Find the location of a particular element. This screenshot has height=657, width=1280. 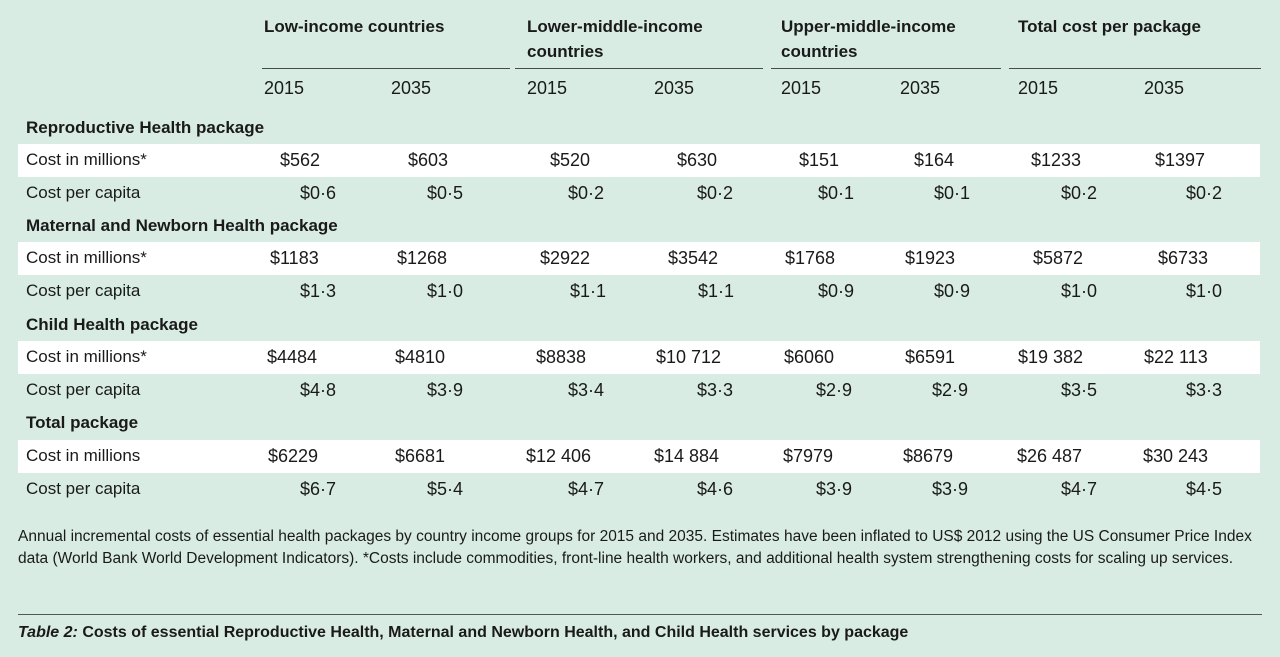

table-cell: $3542 is located at coordinates (693, 258).